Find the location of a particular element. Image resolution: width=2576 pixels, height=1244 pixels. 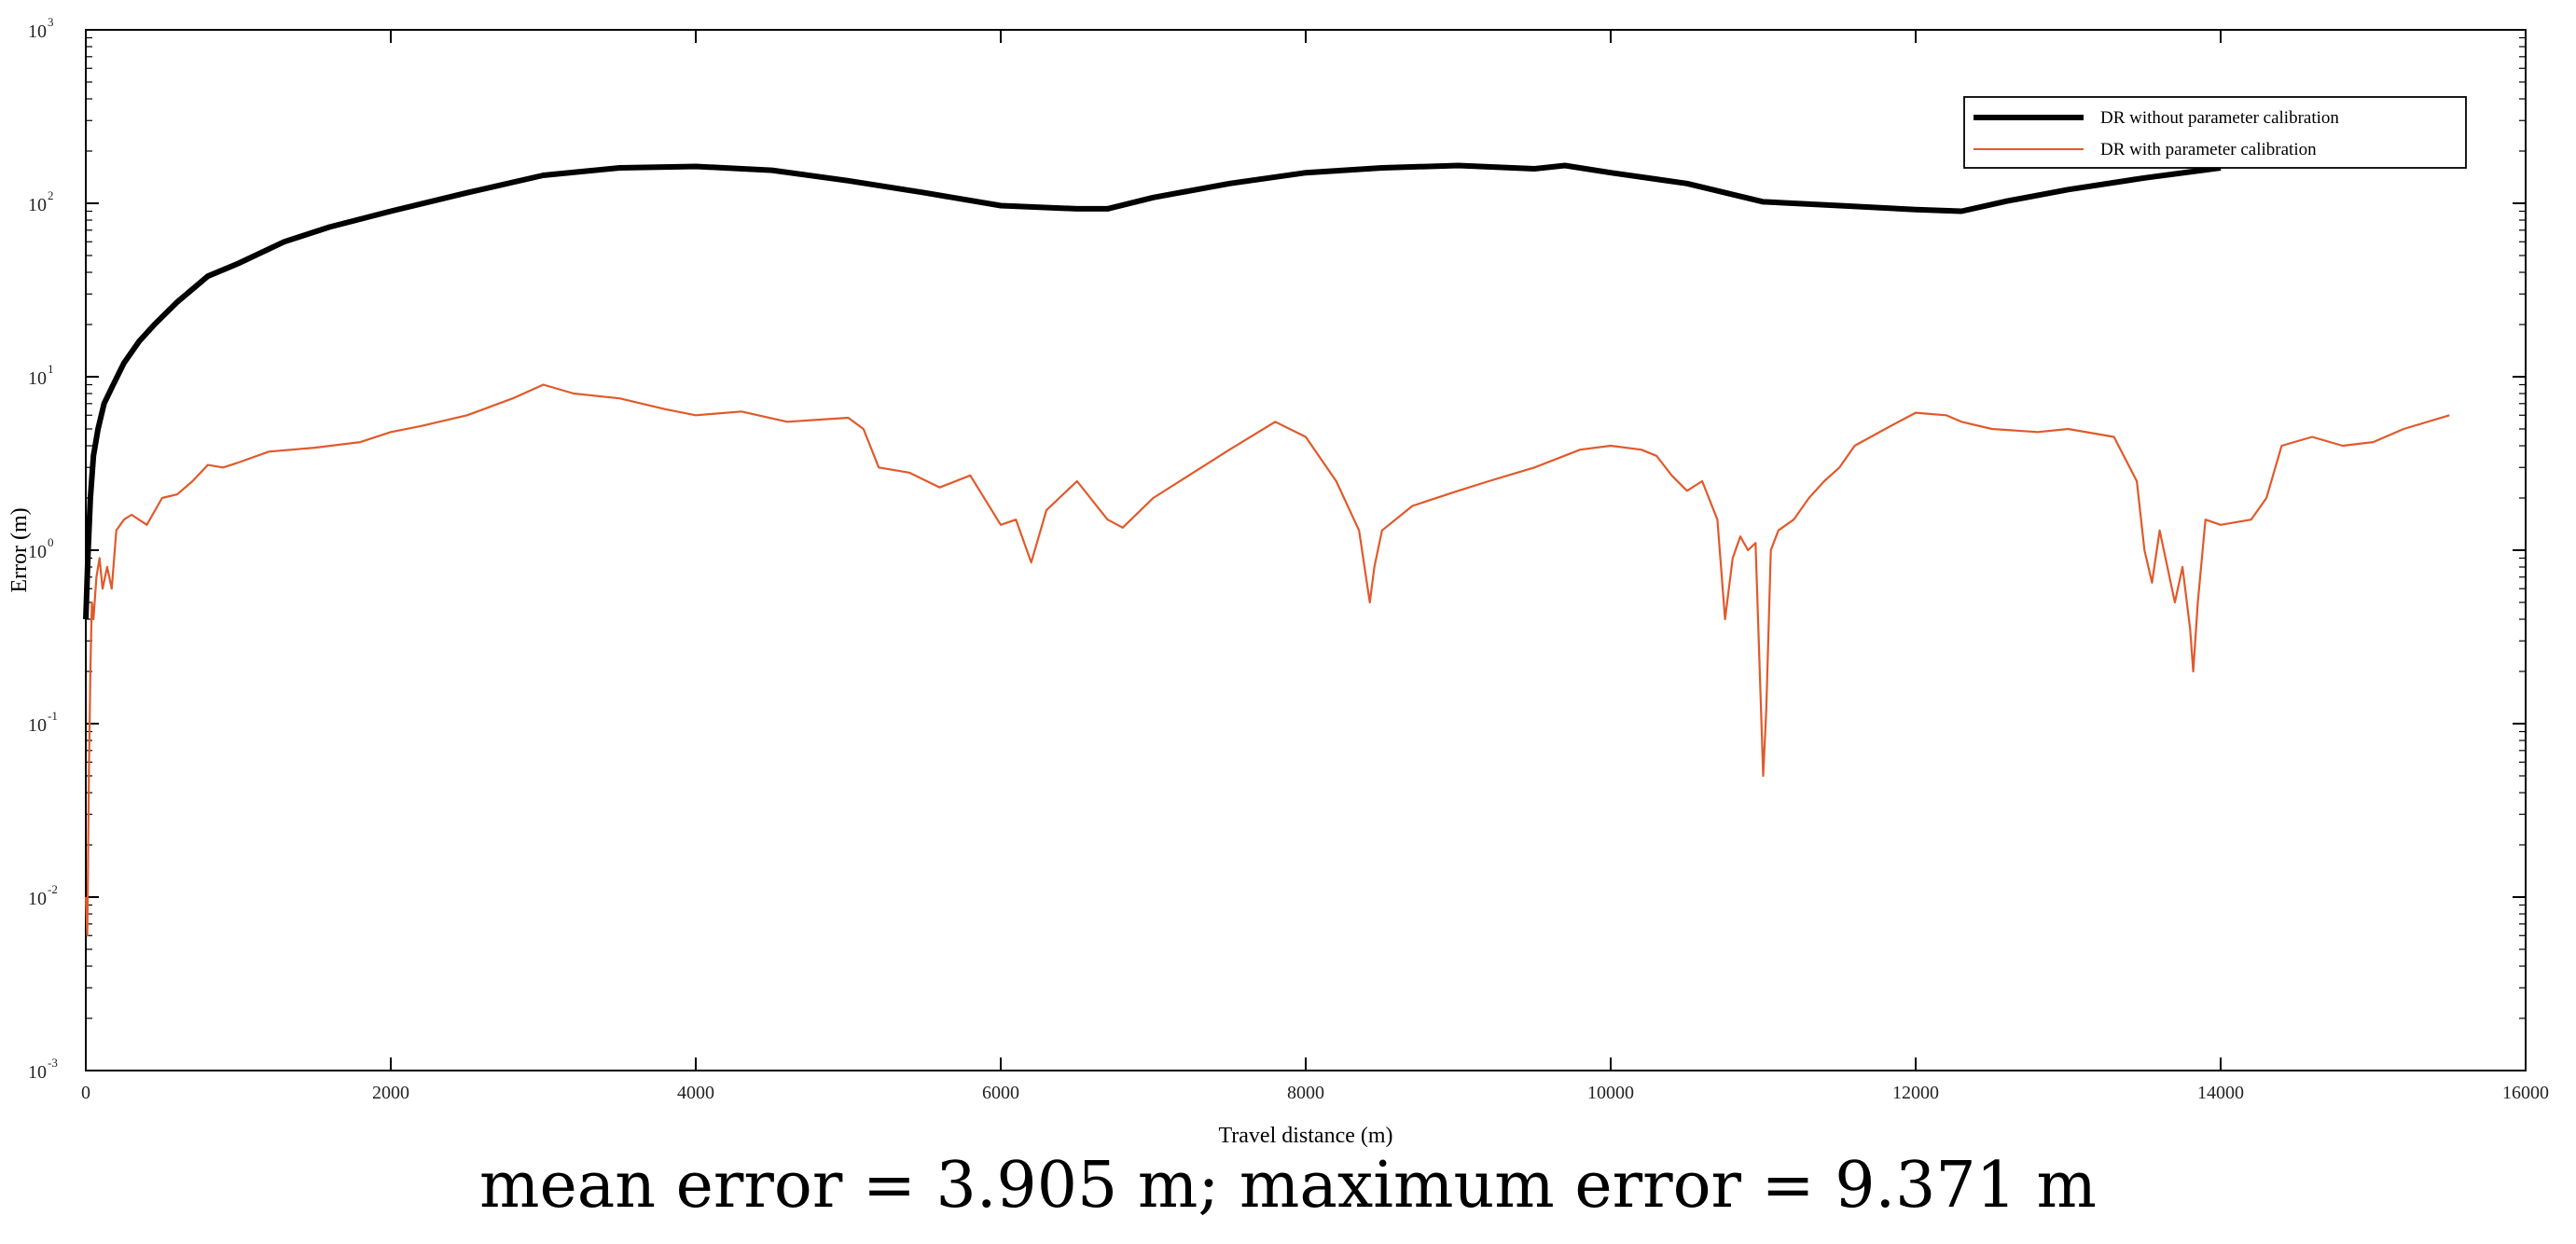

x-tick-label: 14000 is located at coordinates (2220, 1093).